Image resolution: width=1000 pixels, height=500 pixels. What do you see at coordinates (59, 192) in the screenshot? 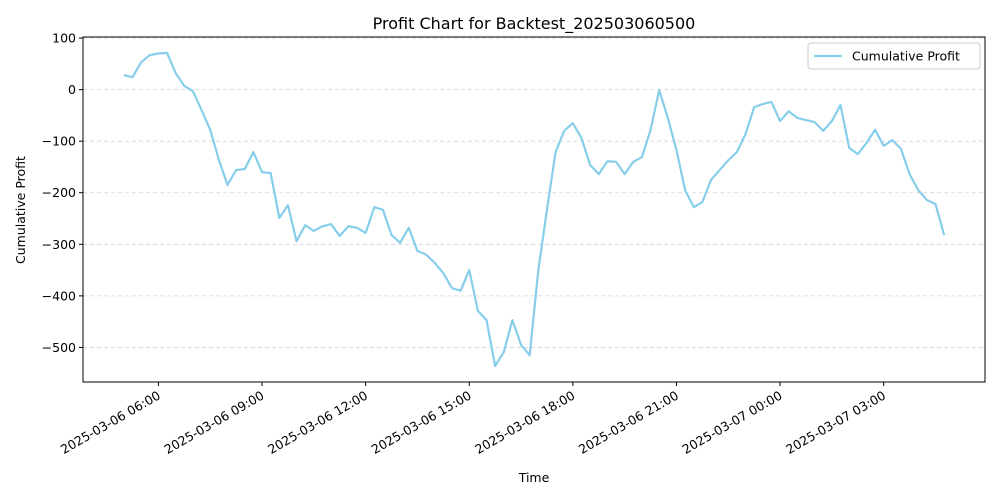
I see `y-tick-label: −200` at bounding box center [59, 192].